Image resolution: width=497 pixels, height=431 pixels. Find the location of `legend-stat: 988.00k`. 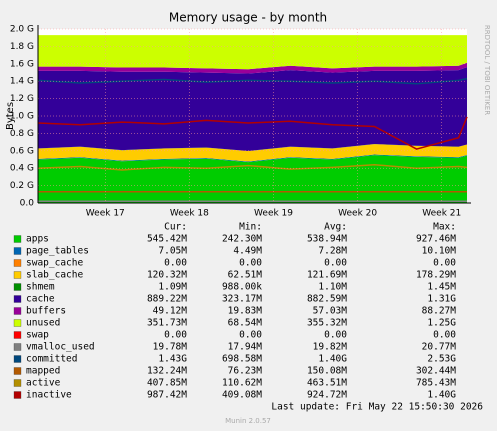

legend-stat: 988.00k is located at coordinates (242, 287).